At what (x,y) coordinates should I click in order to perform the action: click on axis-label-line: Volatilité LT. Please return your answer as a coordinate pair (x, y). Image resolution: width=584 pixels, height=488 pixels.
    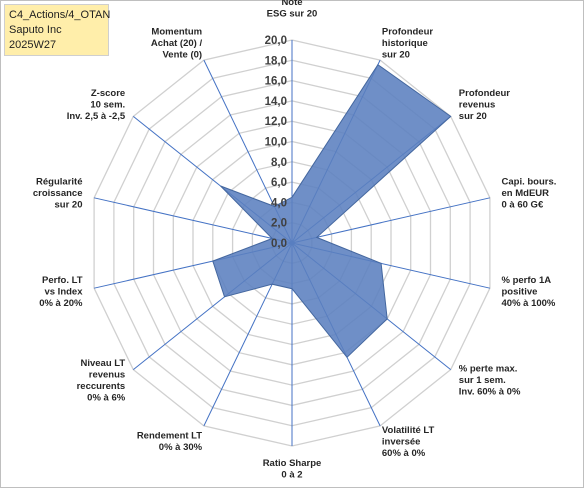
    Looking at the image, I should click on (408, 430).